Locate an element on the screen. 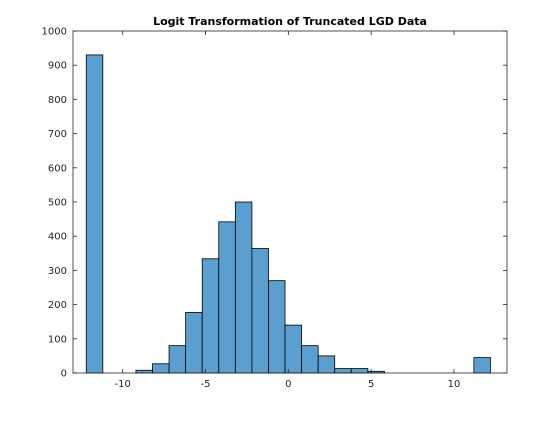 The image size is (560, 425). y-tick-label: 100 is located at coordinates (57, 339).